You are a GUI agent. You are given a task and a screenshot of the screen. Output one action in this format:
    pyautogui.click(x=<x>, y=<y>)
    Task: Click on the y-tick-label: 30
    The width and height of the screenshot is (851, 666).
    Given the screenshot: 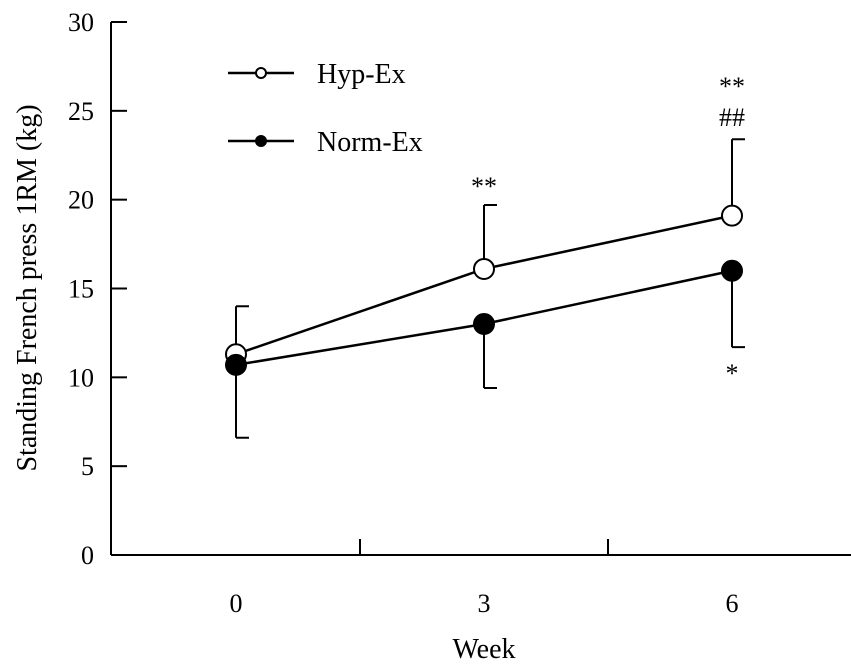 What is the action you would take?
    pyautogui.click(x=81, y=22)
    